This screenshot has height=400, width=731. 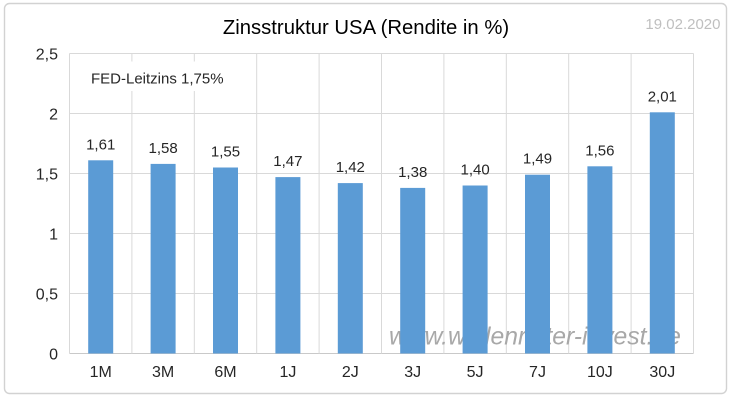 I want to click on svg-text: 30J, so click(x=662, y=372).